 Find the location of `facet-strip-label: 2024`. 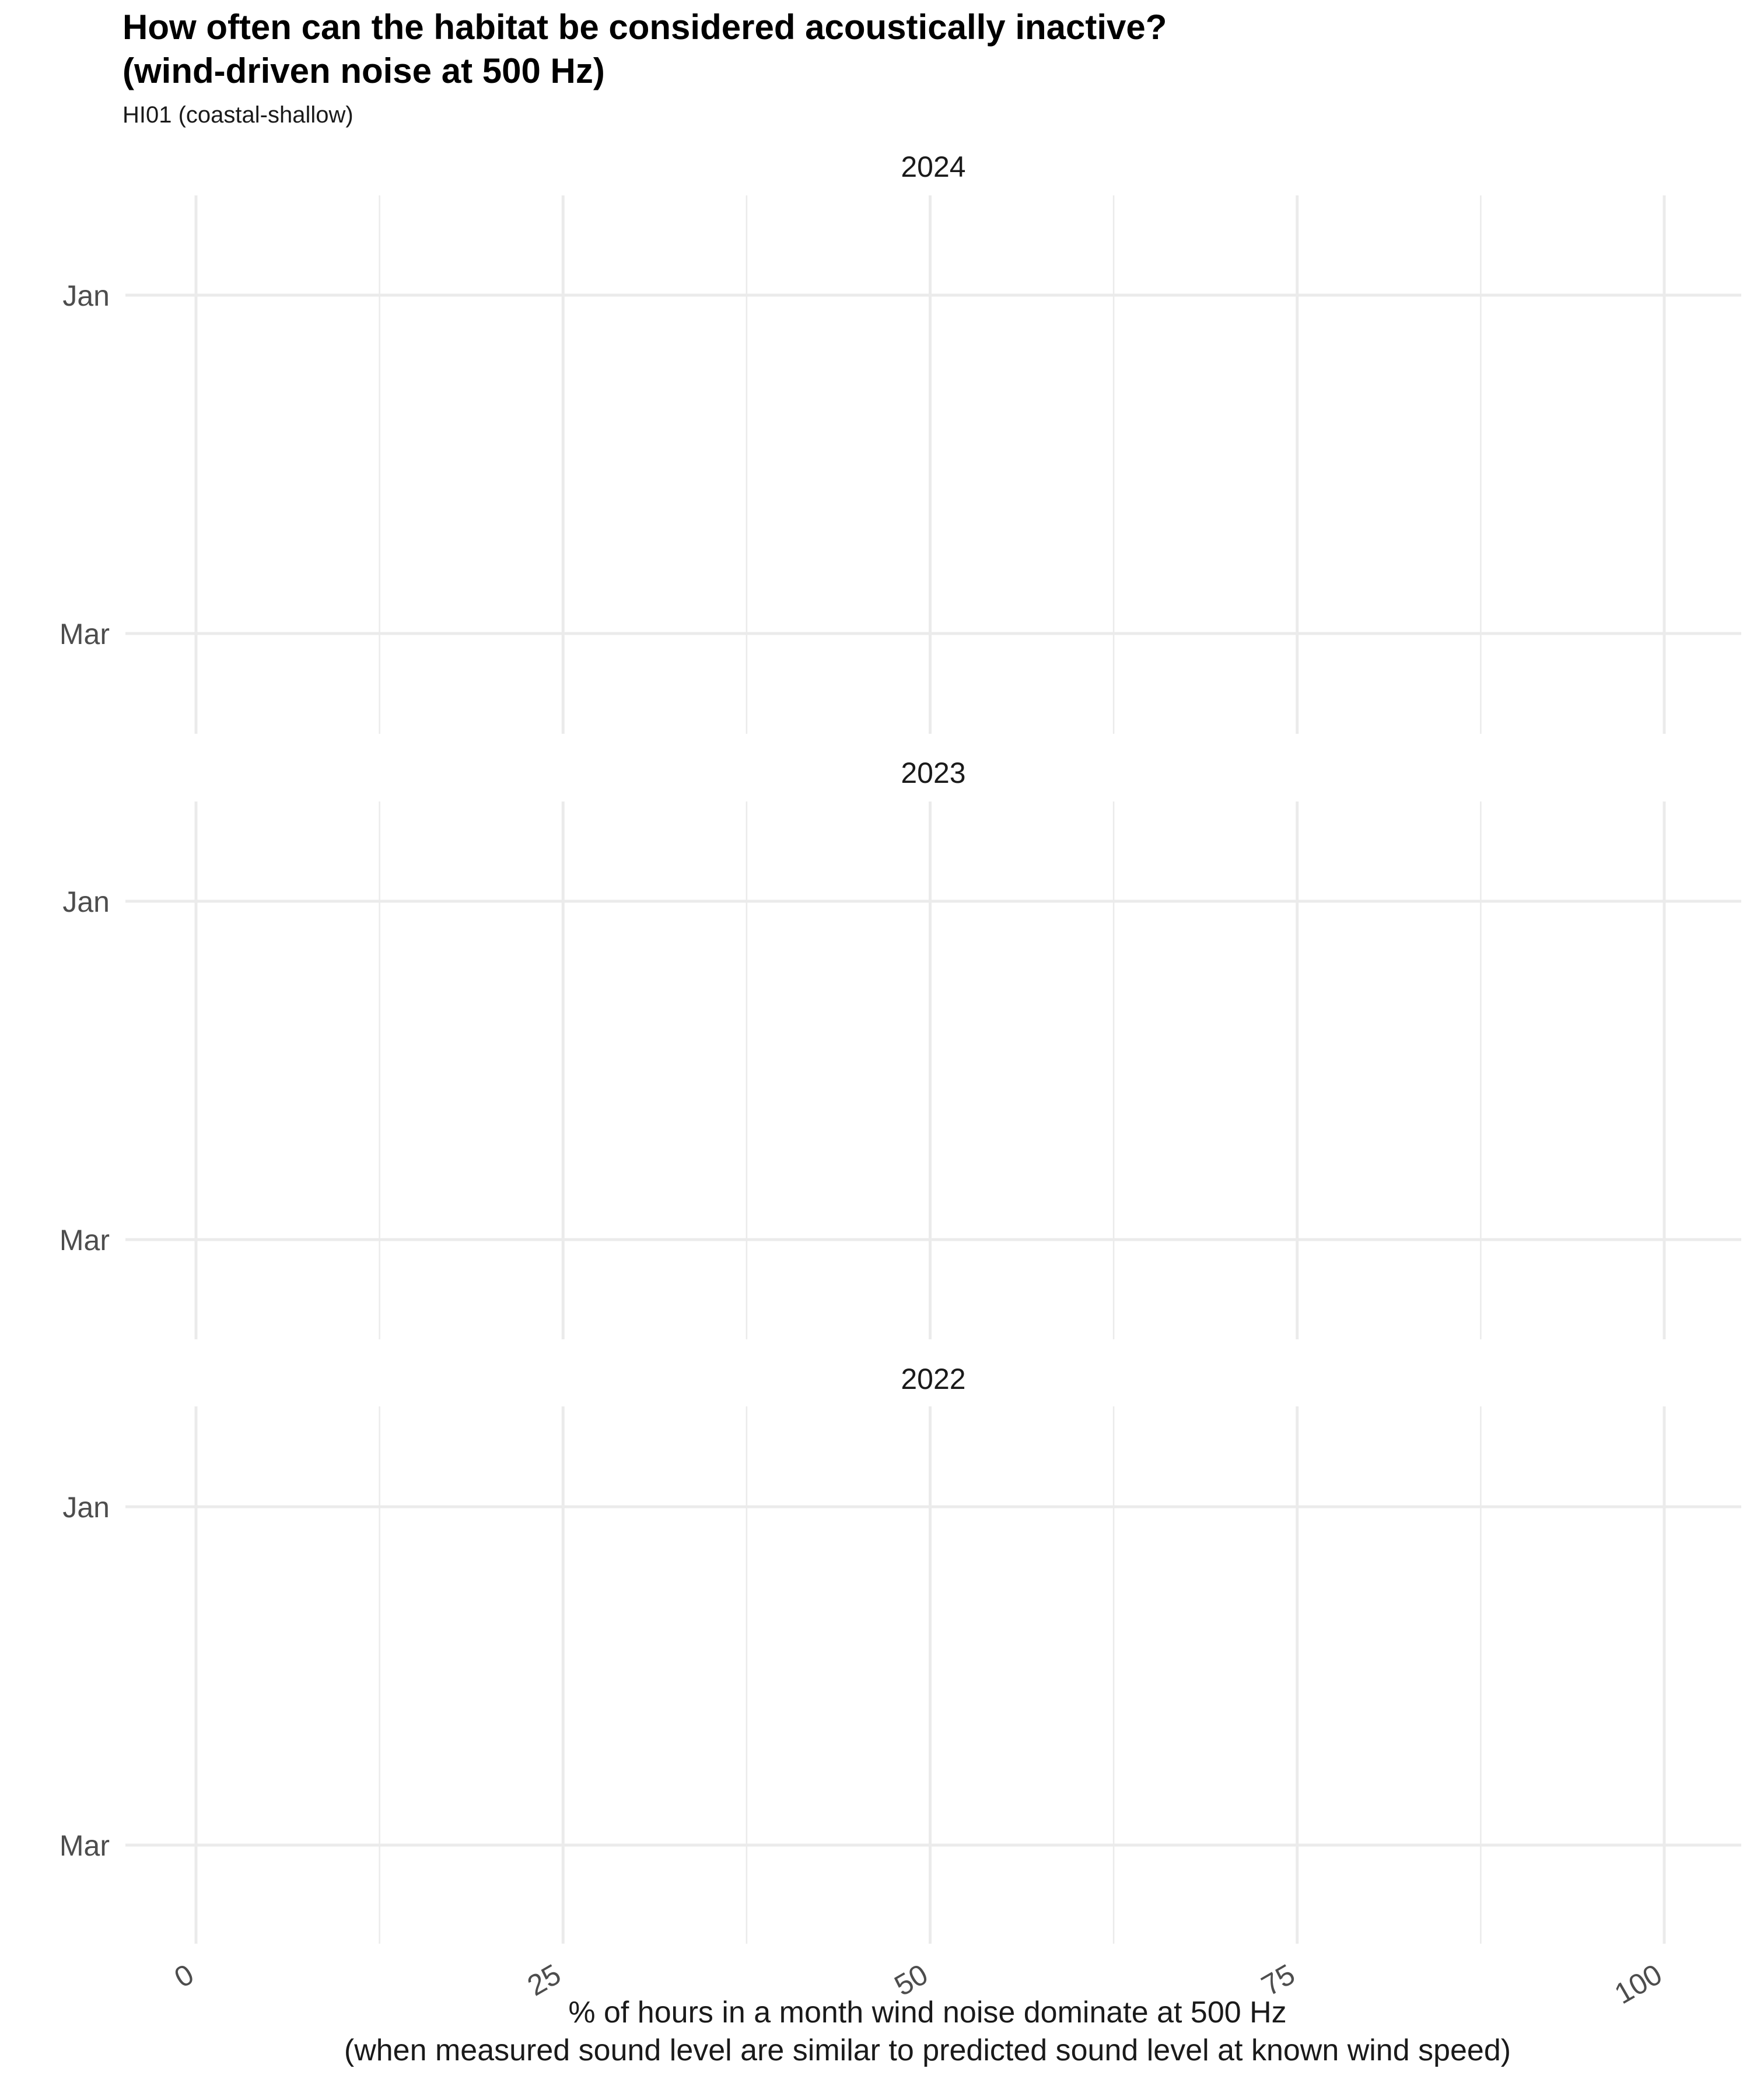

facet-strip-label: 2024 is located at coordinates (933, 166).